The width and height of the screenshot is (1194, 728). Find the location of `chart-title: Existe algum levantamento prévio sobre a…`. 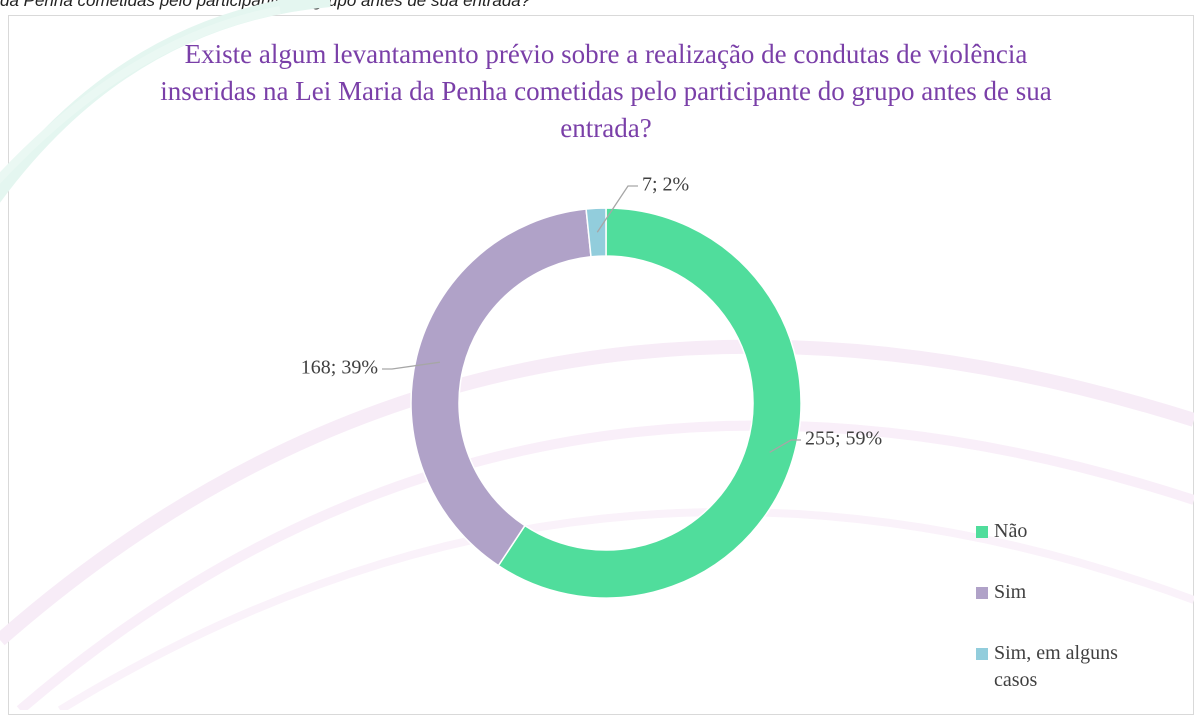

chart-title: Existe algum levantamento prévio sobre a… is located at coordinates (606, 91).